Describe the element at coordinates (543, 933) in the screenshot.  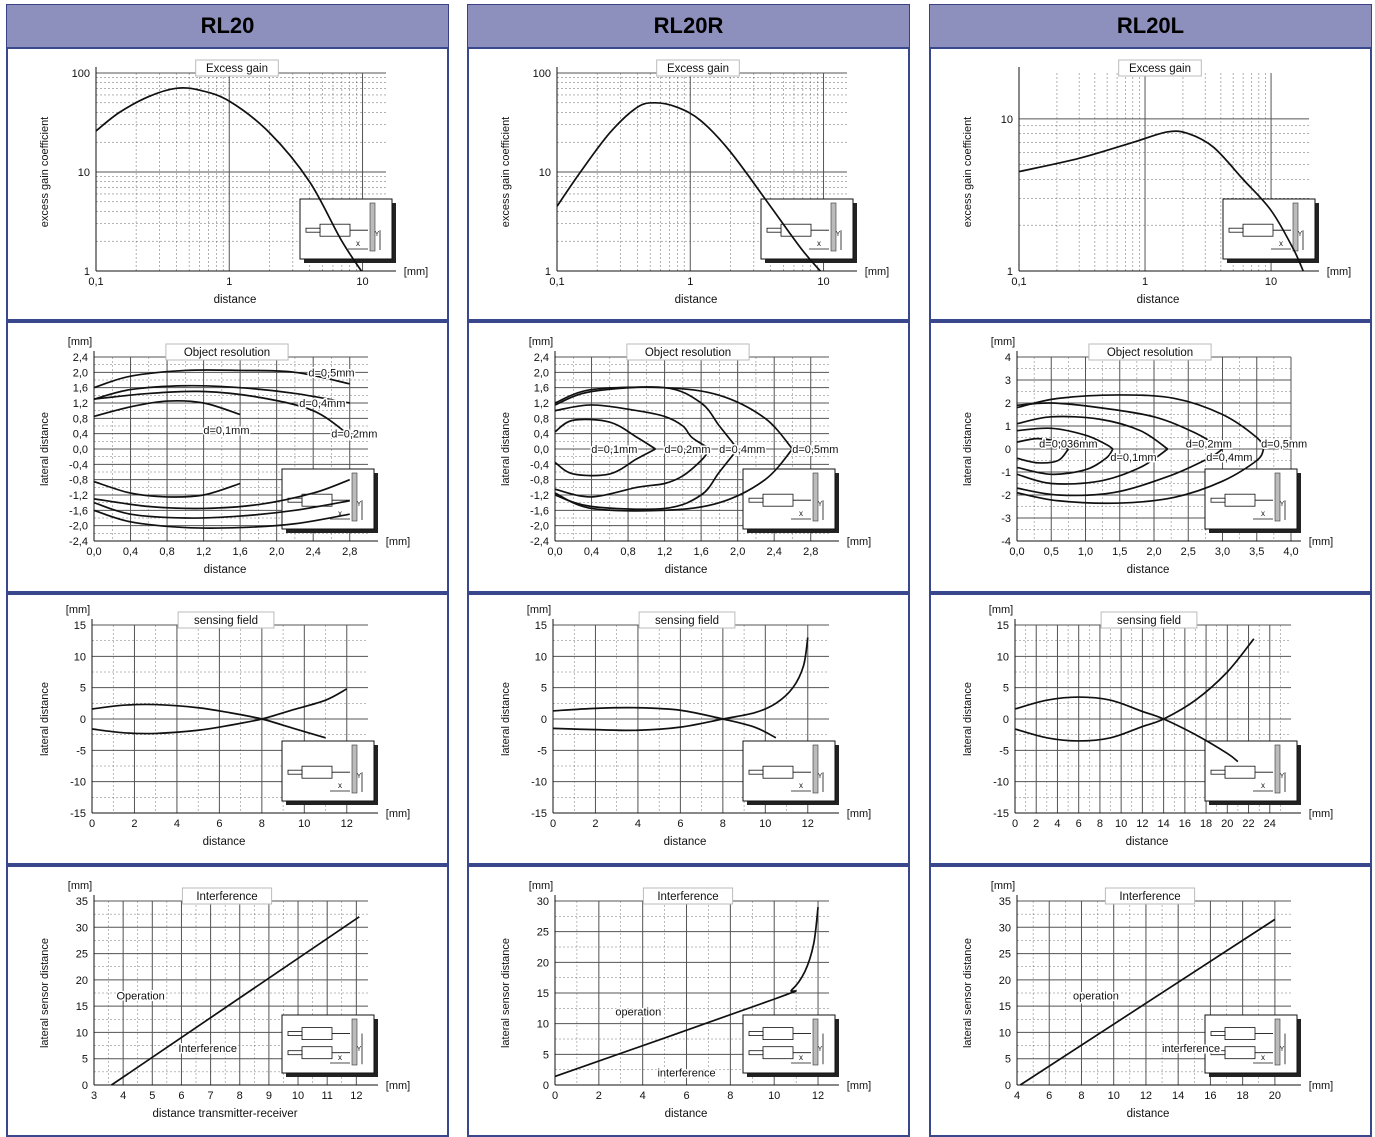
I see `y-tick-label: 25` at that location.